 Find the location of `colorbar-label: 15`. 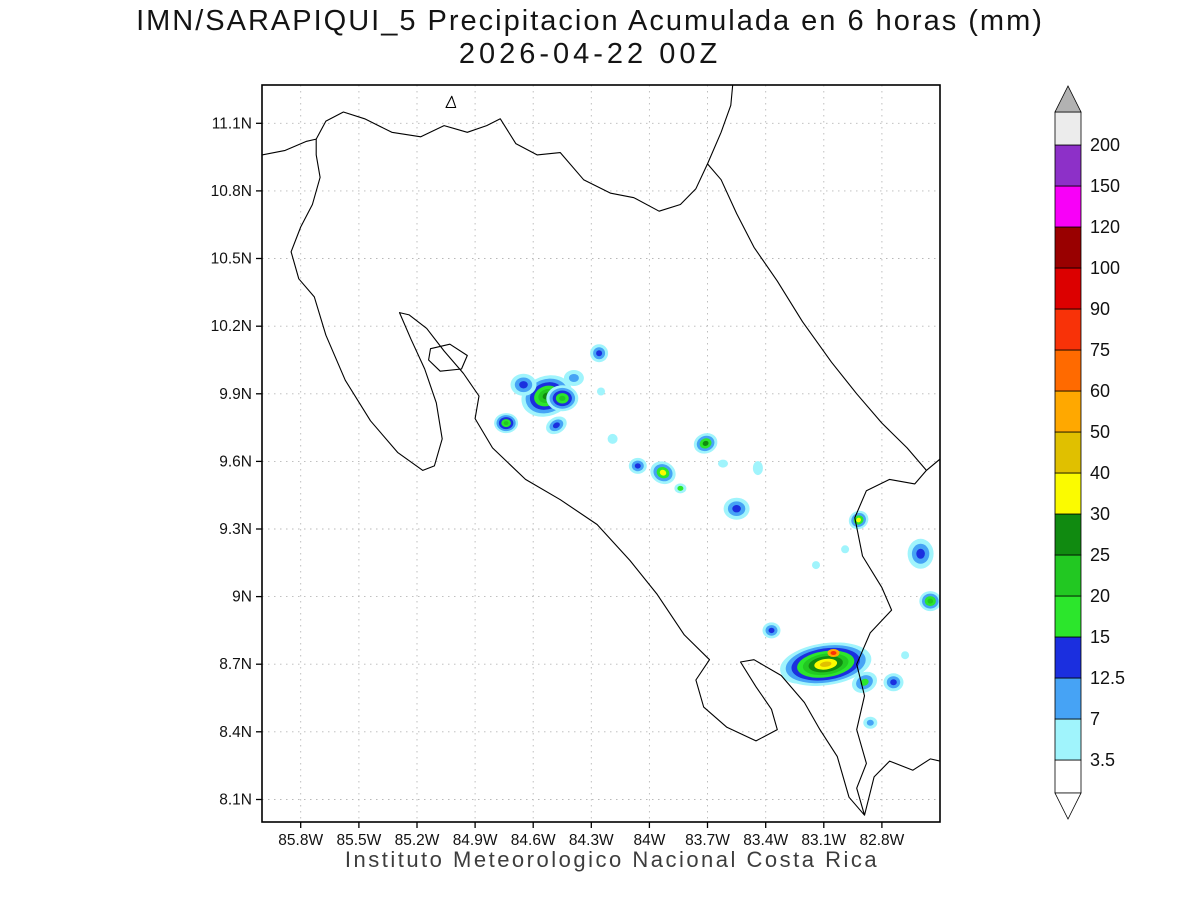

colorbar-label: 15 is located at coordinates (1100, 637).